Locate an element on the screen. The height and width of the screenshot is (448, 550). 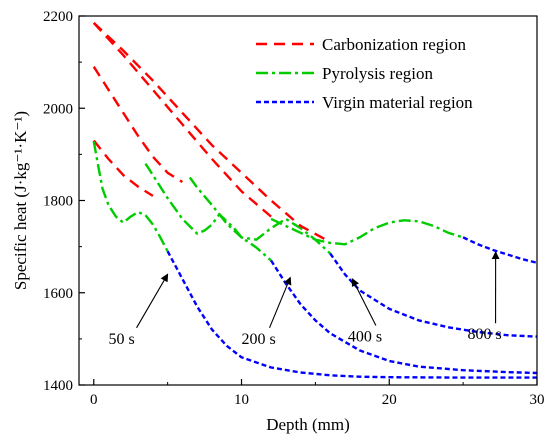
y-tick-label: 2000 is located at coordinates (58, 109).